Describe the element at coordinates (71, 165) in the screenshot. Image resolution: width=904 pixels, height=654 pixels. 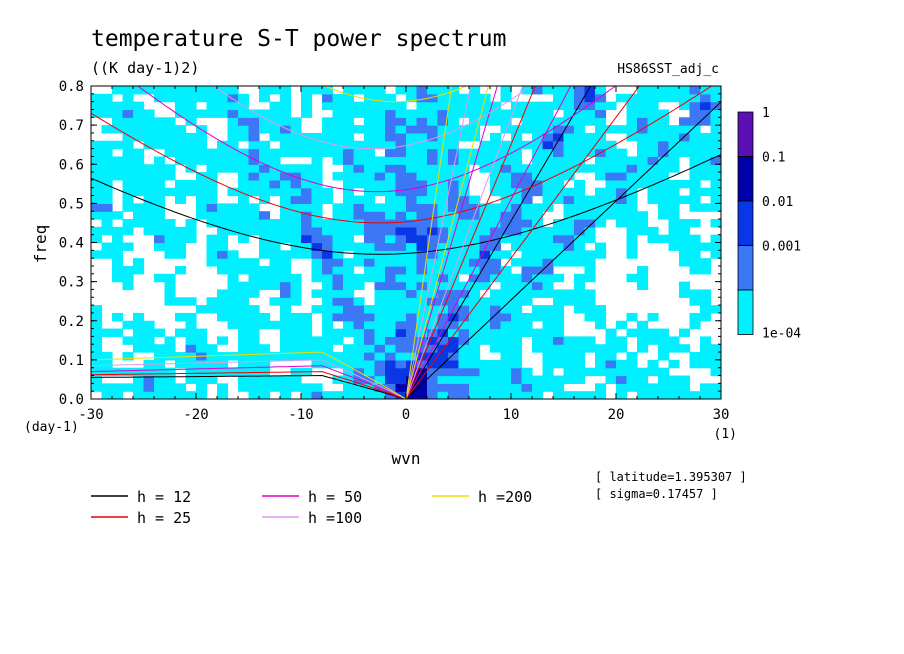
I see `y-tick-label: 0.6` at that location.